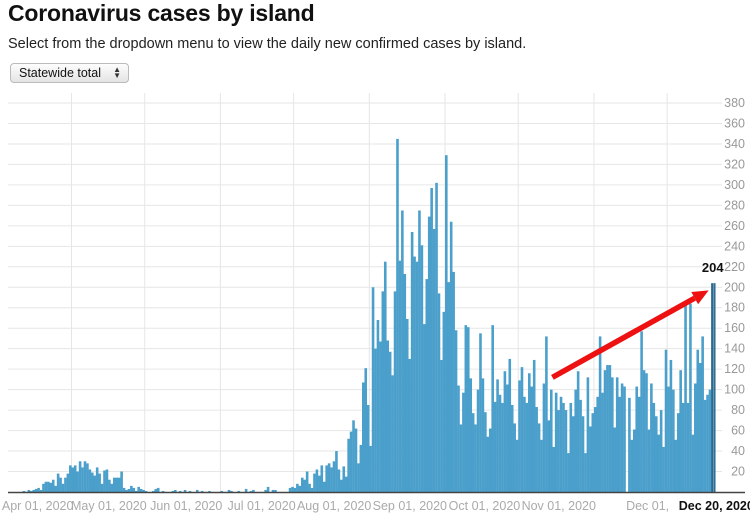  Describe the element at coordinates (186, 506) in the screenshot. I see `x-tick-label: Jun 01, 2020` at that location.